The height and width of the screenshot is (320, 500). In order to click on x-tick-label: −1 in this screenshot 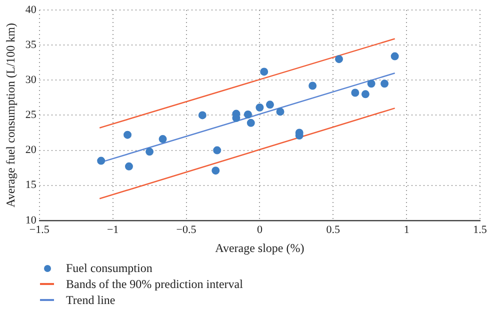, I will do `click(112, 230)`.